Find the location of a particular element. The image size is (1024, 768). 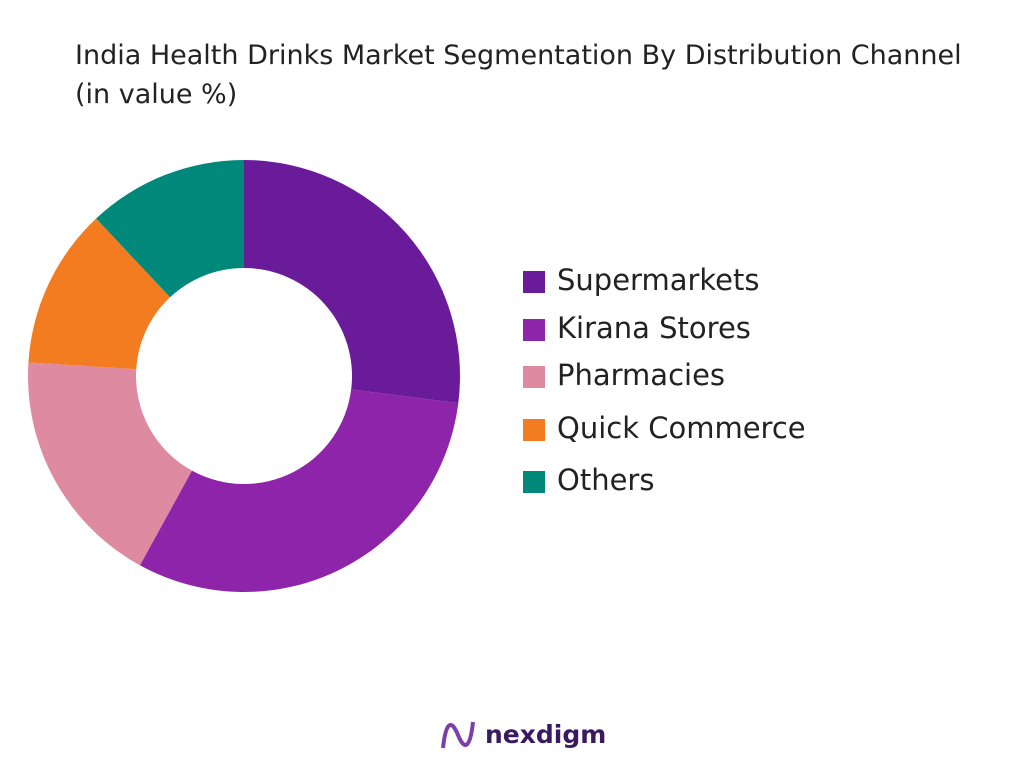

legend-label: Quick Commerce is located at coordinates (681, 428).